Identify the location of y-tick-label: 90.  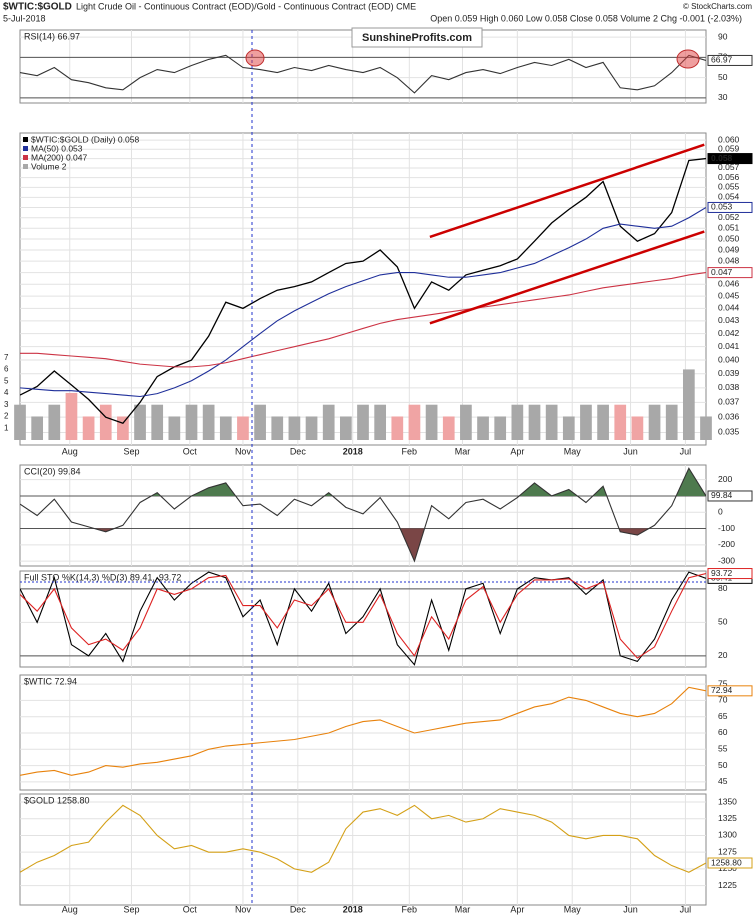
(723, 36).